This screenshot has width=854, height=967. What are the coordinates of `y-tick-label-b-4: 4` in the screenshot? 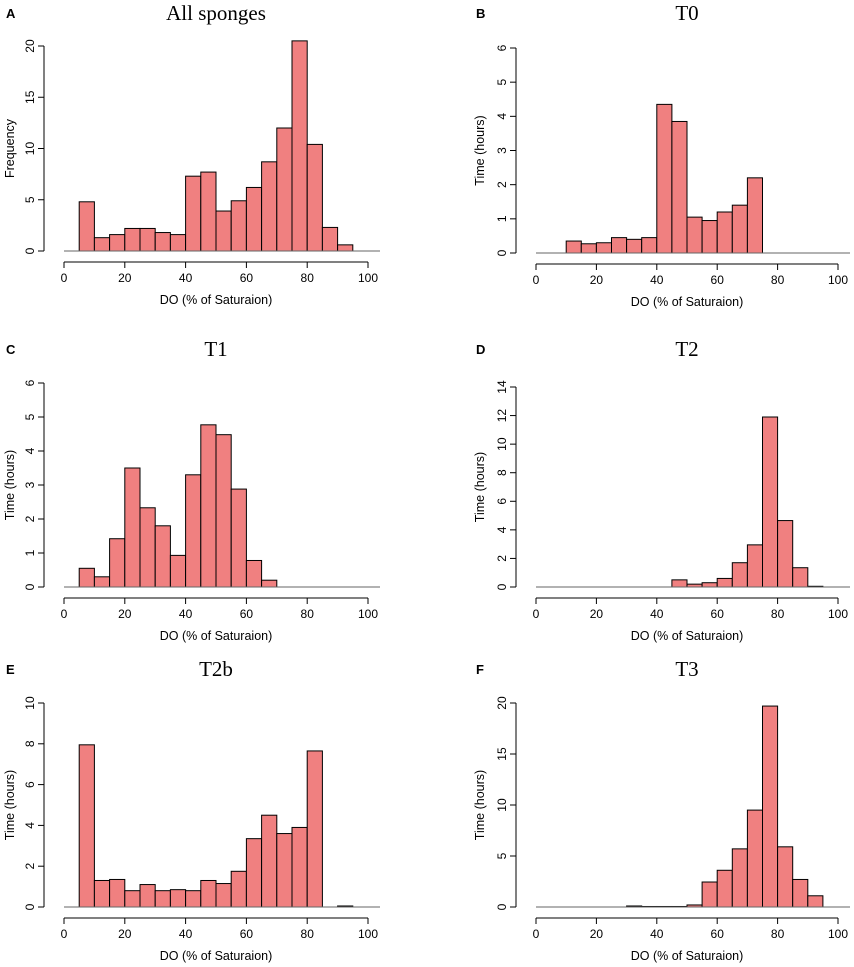 It's located at (502, 116).